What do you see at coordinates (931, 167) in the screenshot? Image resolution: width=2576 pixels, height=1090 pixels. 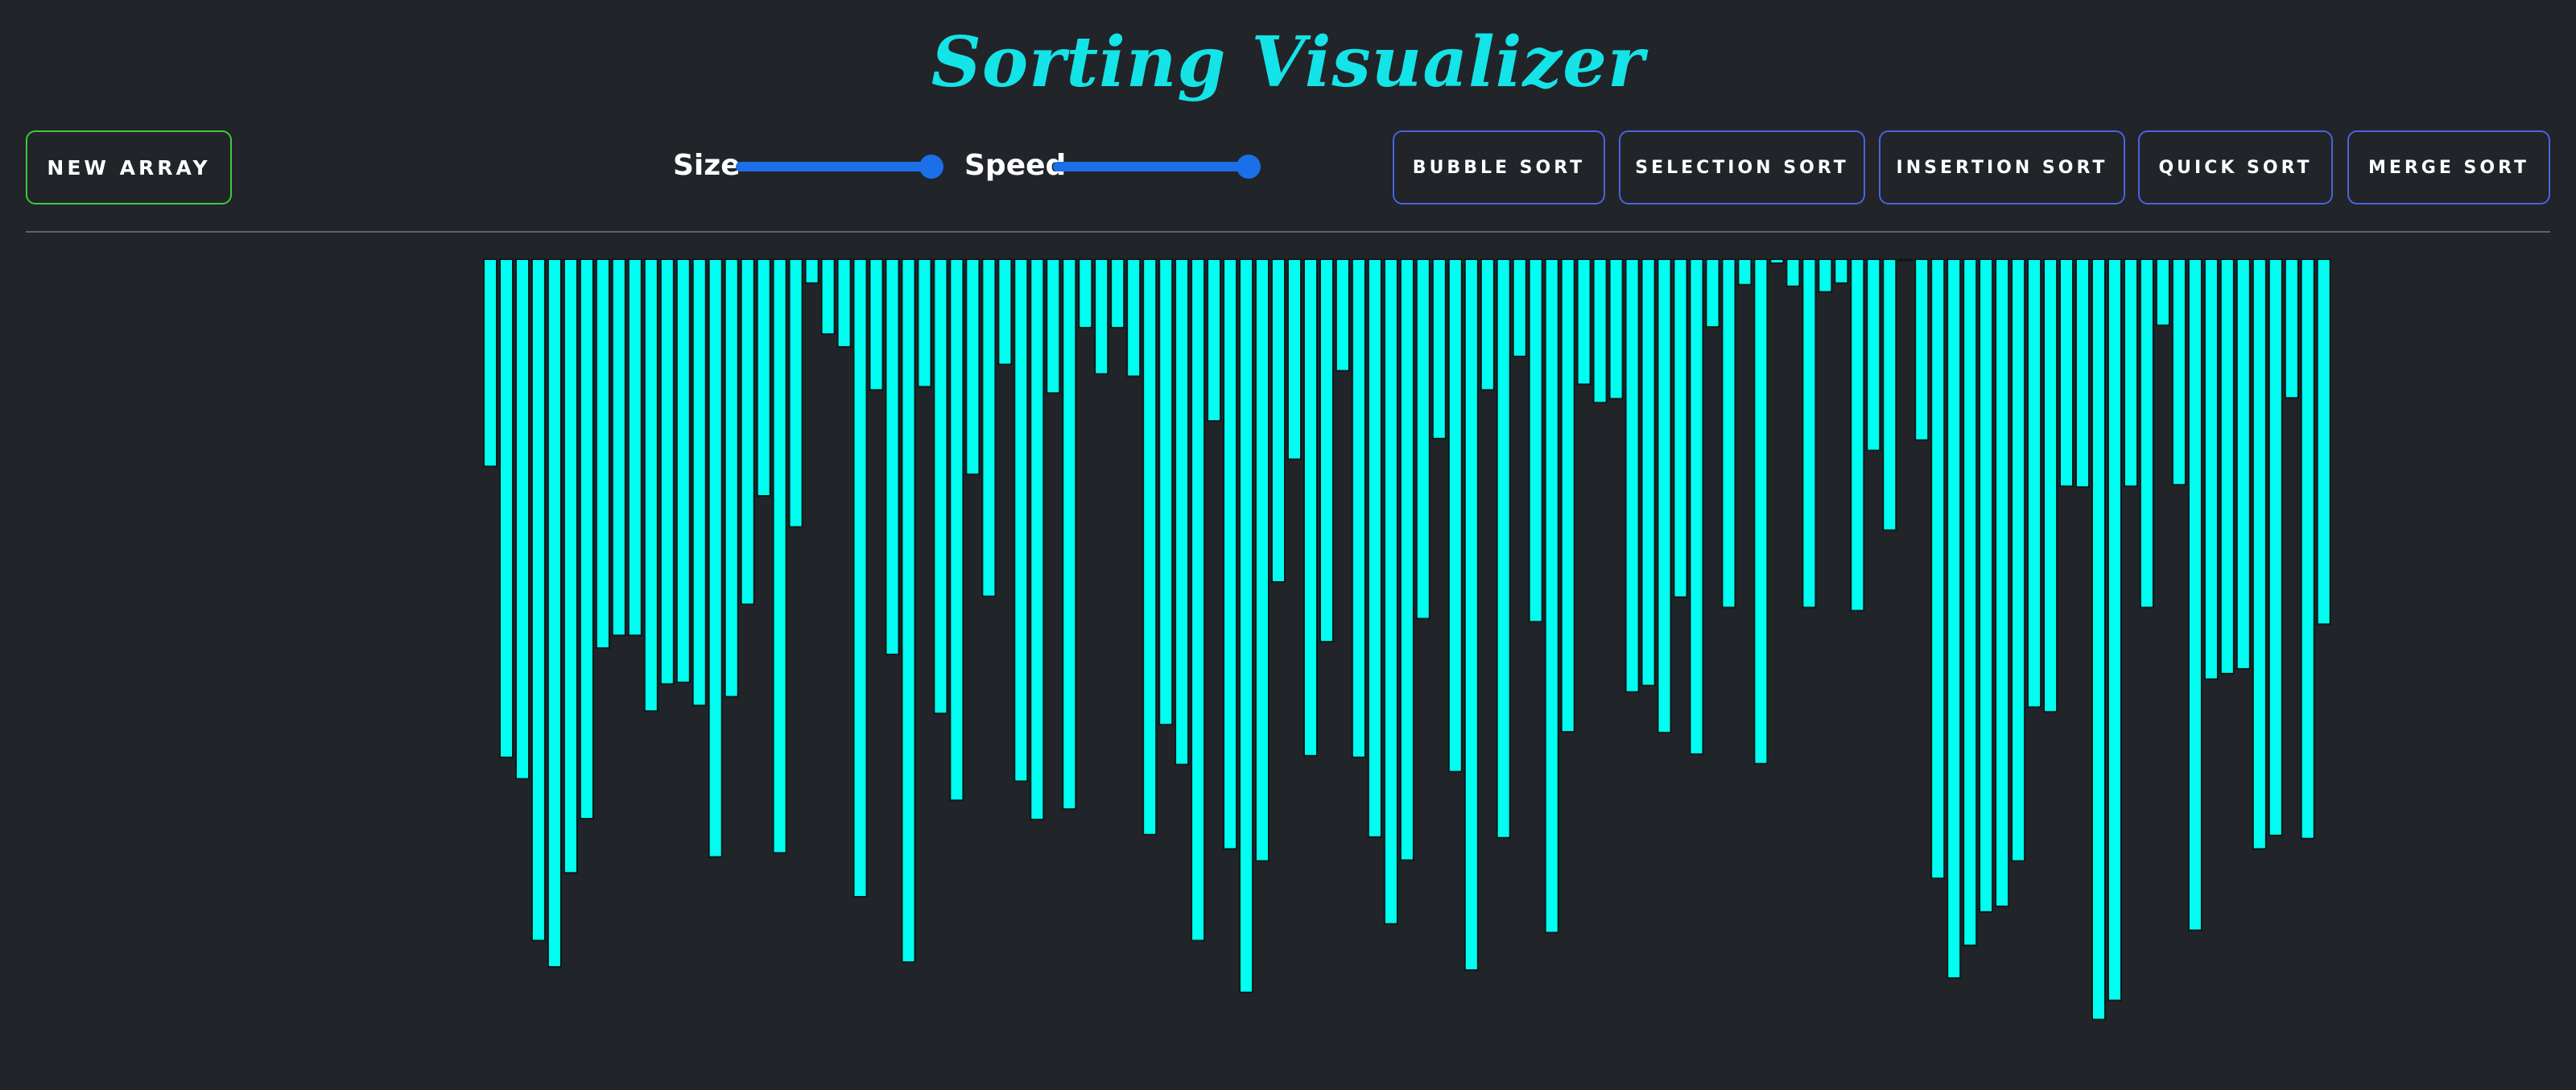 I see `size-slider-thumb` at bounding box center [931, 167].